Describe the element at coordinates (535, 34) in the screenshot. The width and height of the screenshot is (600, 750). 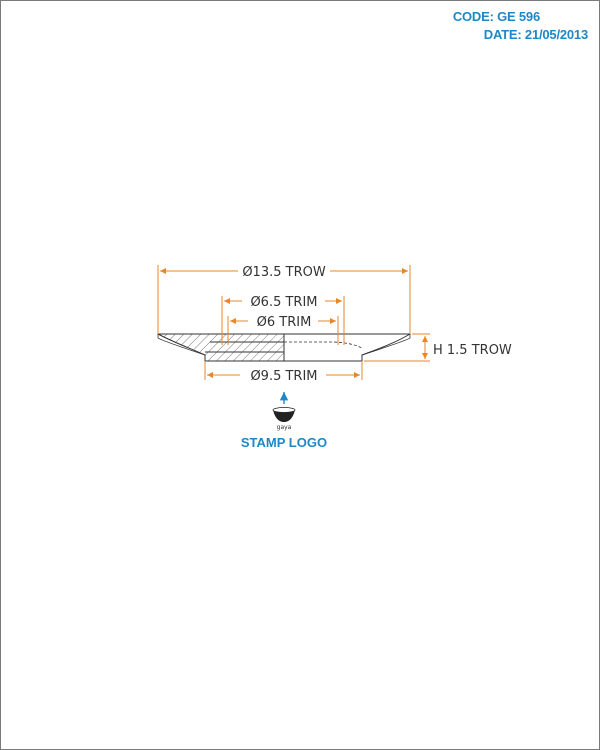
I see `date-label: DATE: 21/05/2013` at that location.